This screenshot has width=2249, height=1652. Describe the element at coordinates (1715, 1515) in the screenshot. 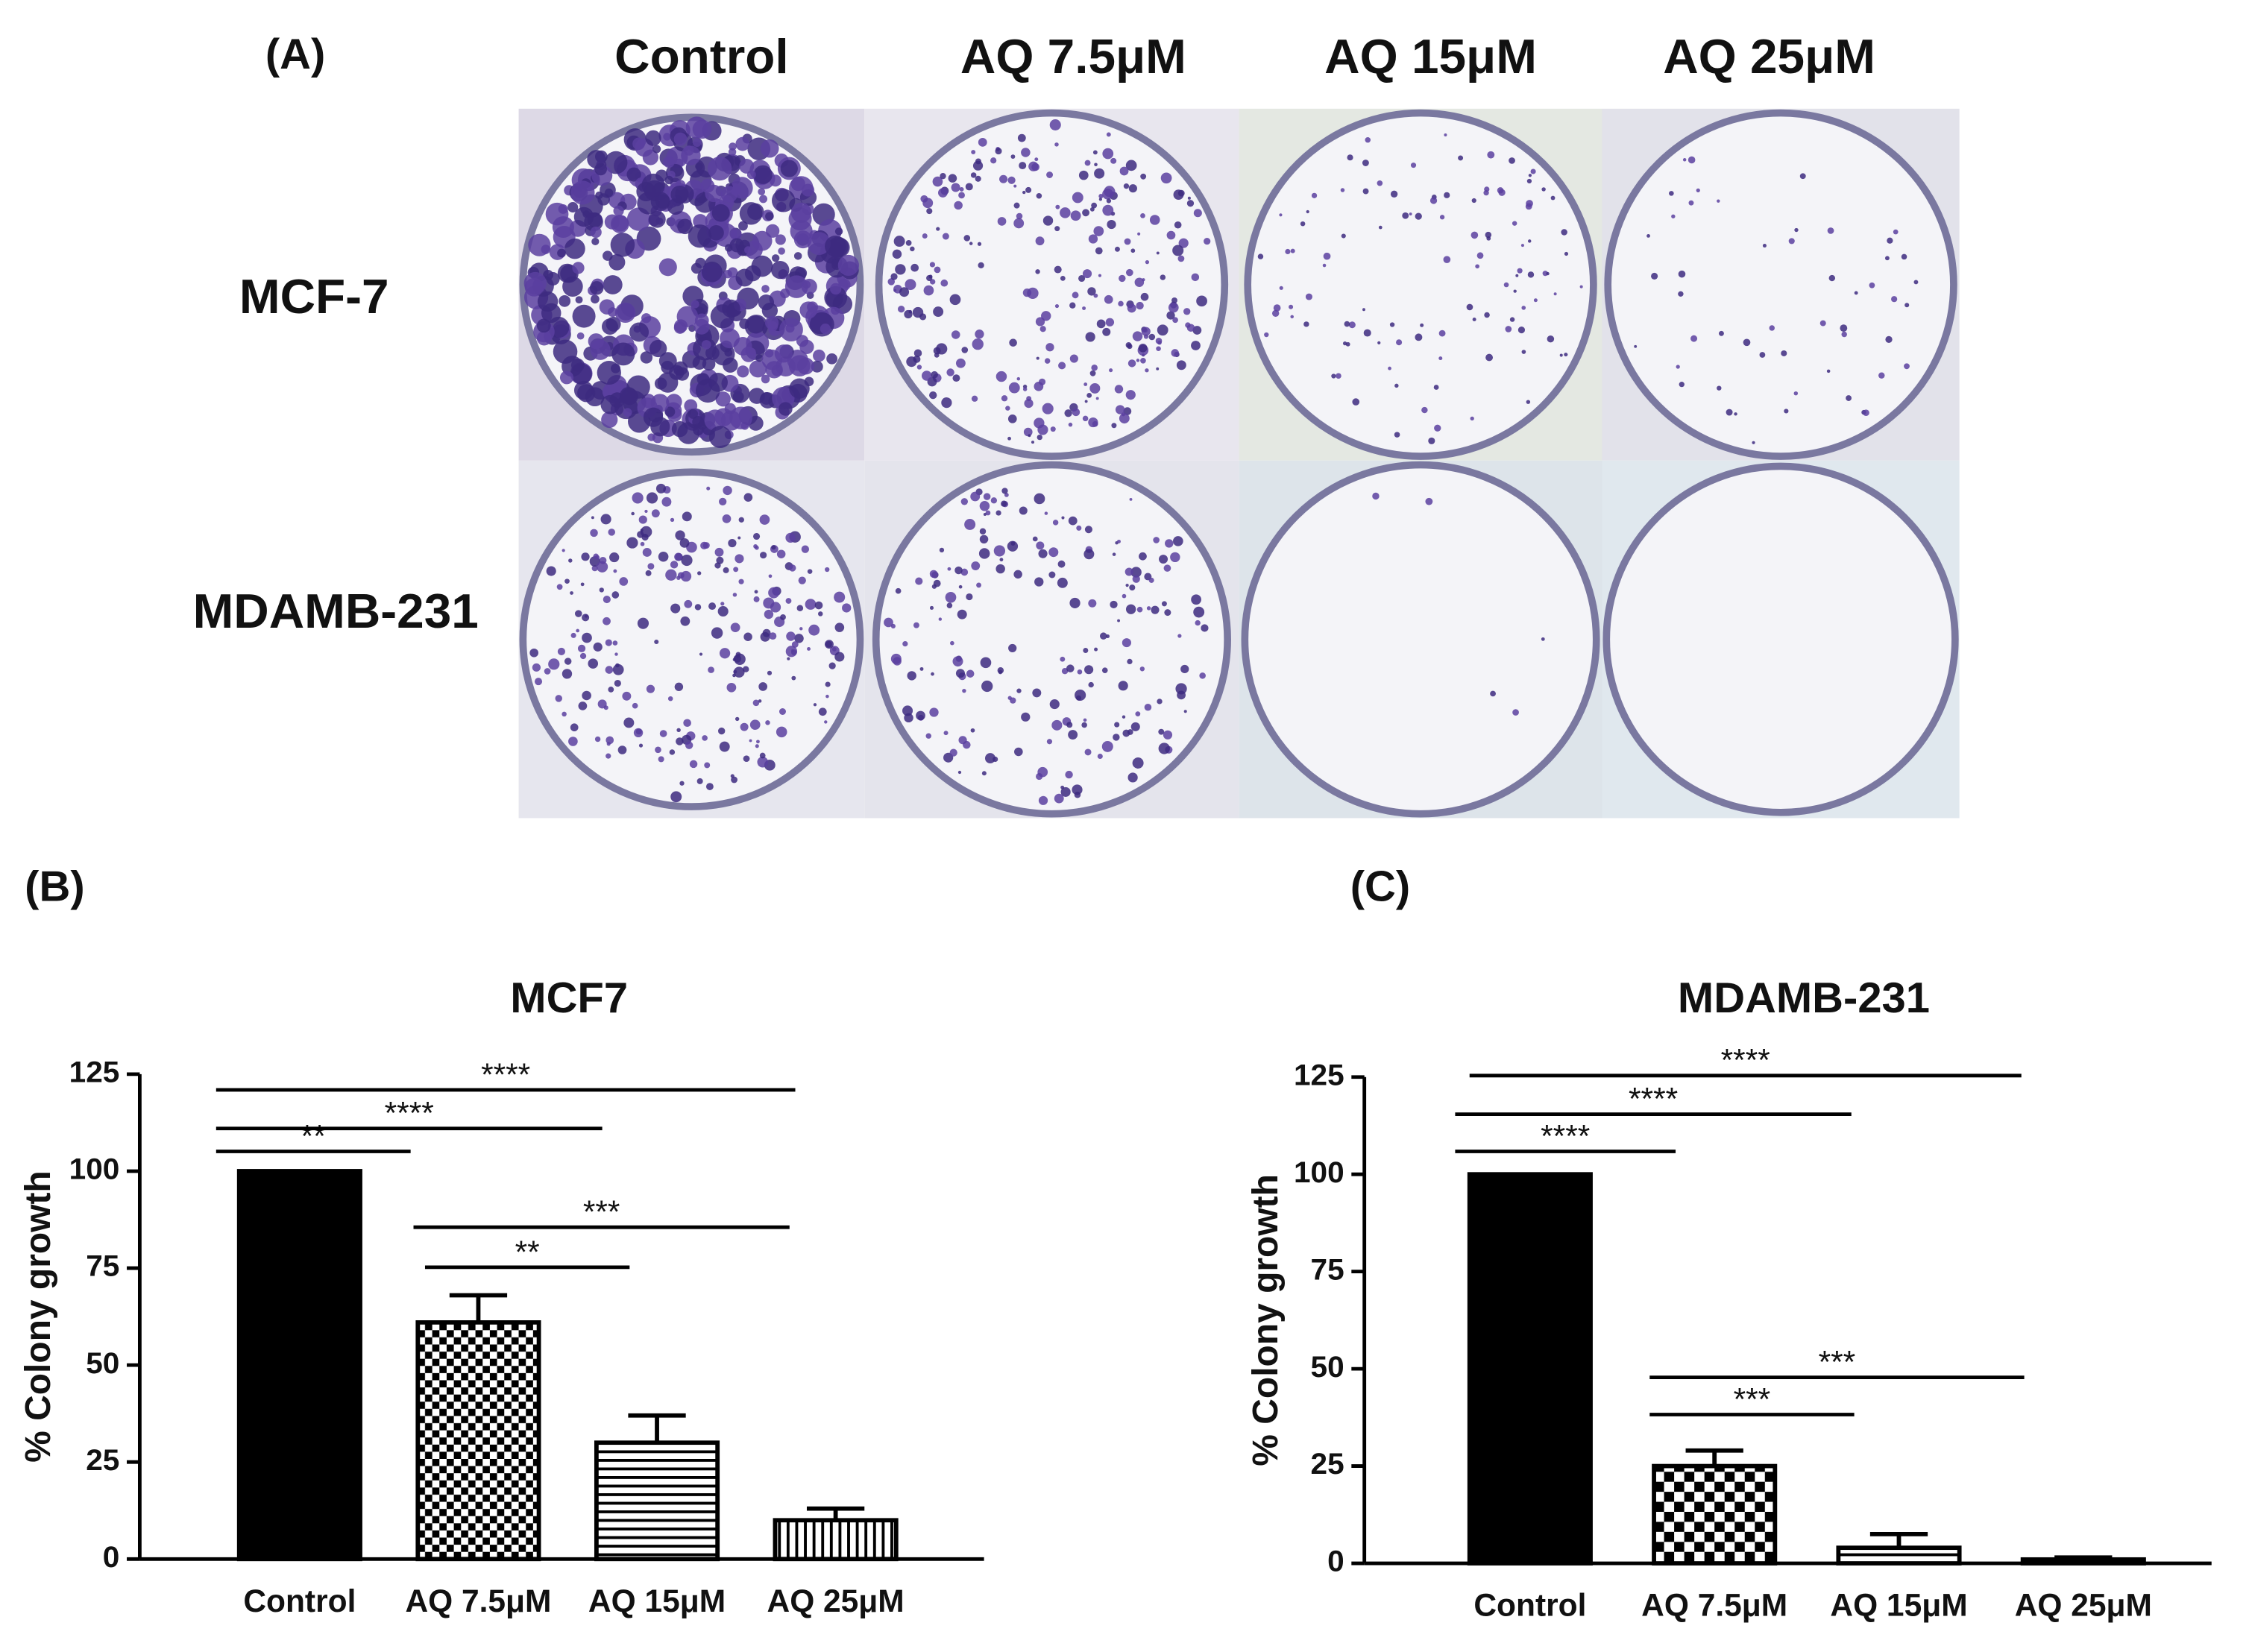

I see `bar` at that location.